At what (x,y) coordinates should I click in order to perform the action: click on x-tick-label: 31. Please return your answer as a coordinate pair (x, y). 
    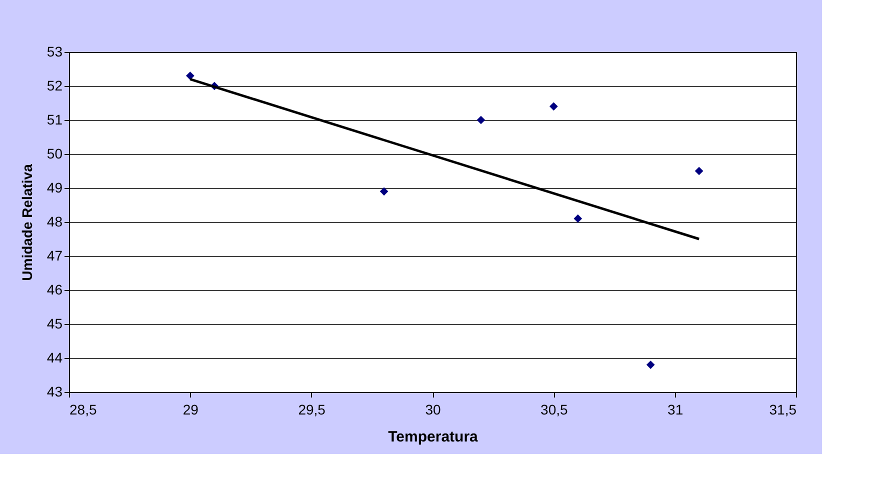
    Looking at the image, I should click on (676, 410).